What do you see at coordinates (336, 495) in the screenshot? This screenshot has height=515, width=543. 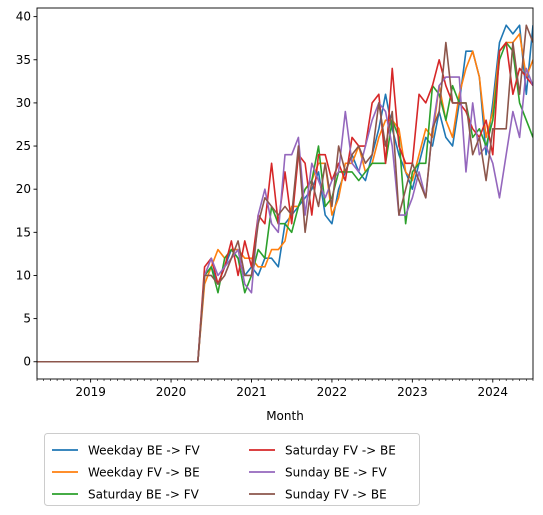 I see `legend-label: Sunday FV -> BE` at bounding box center [336, 495].